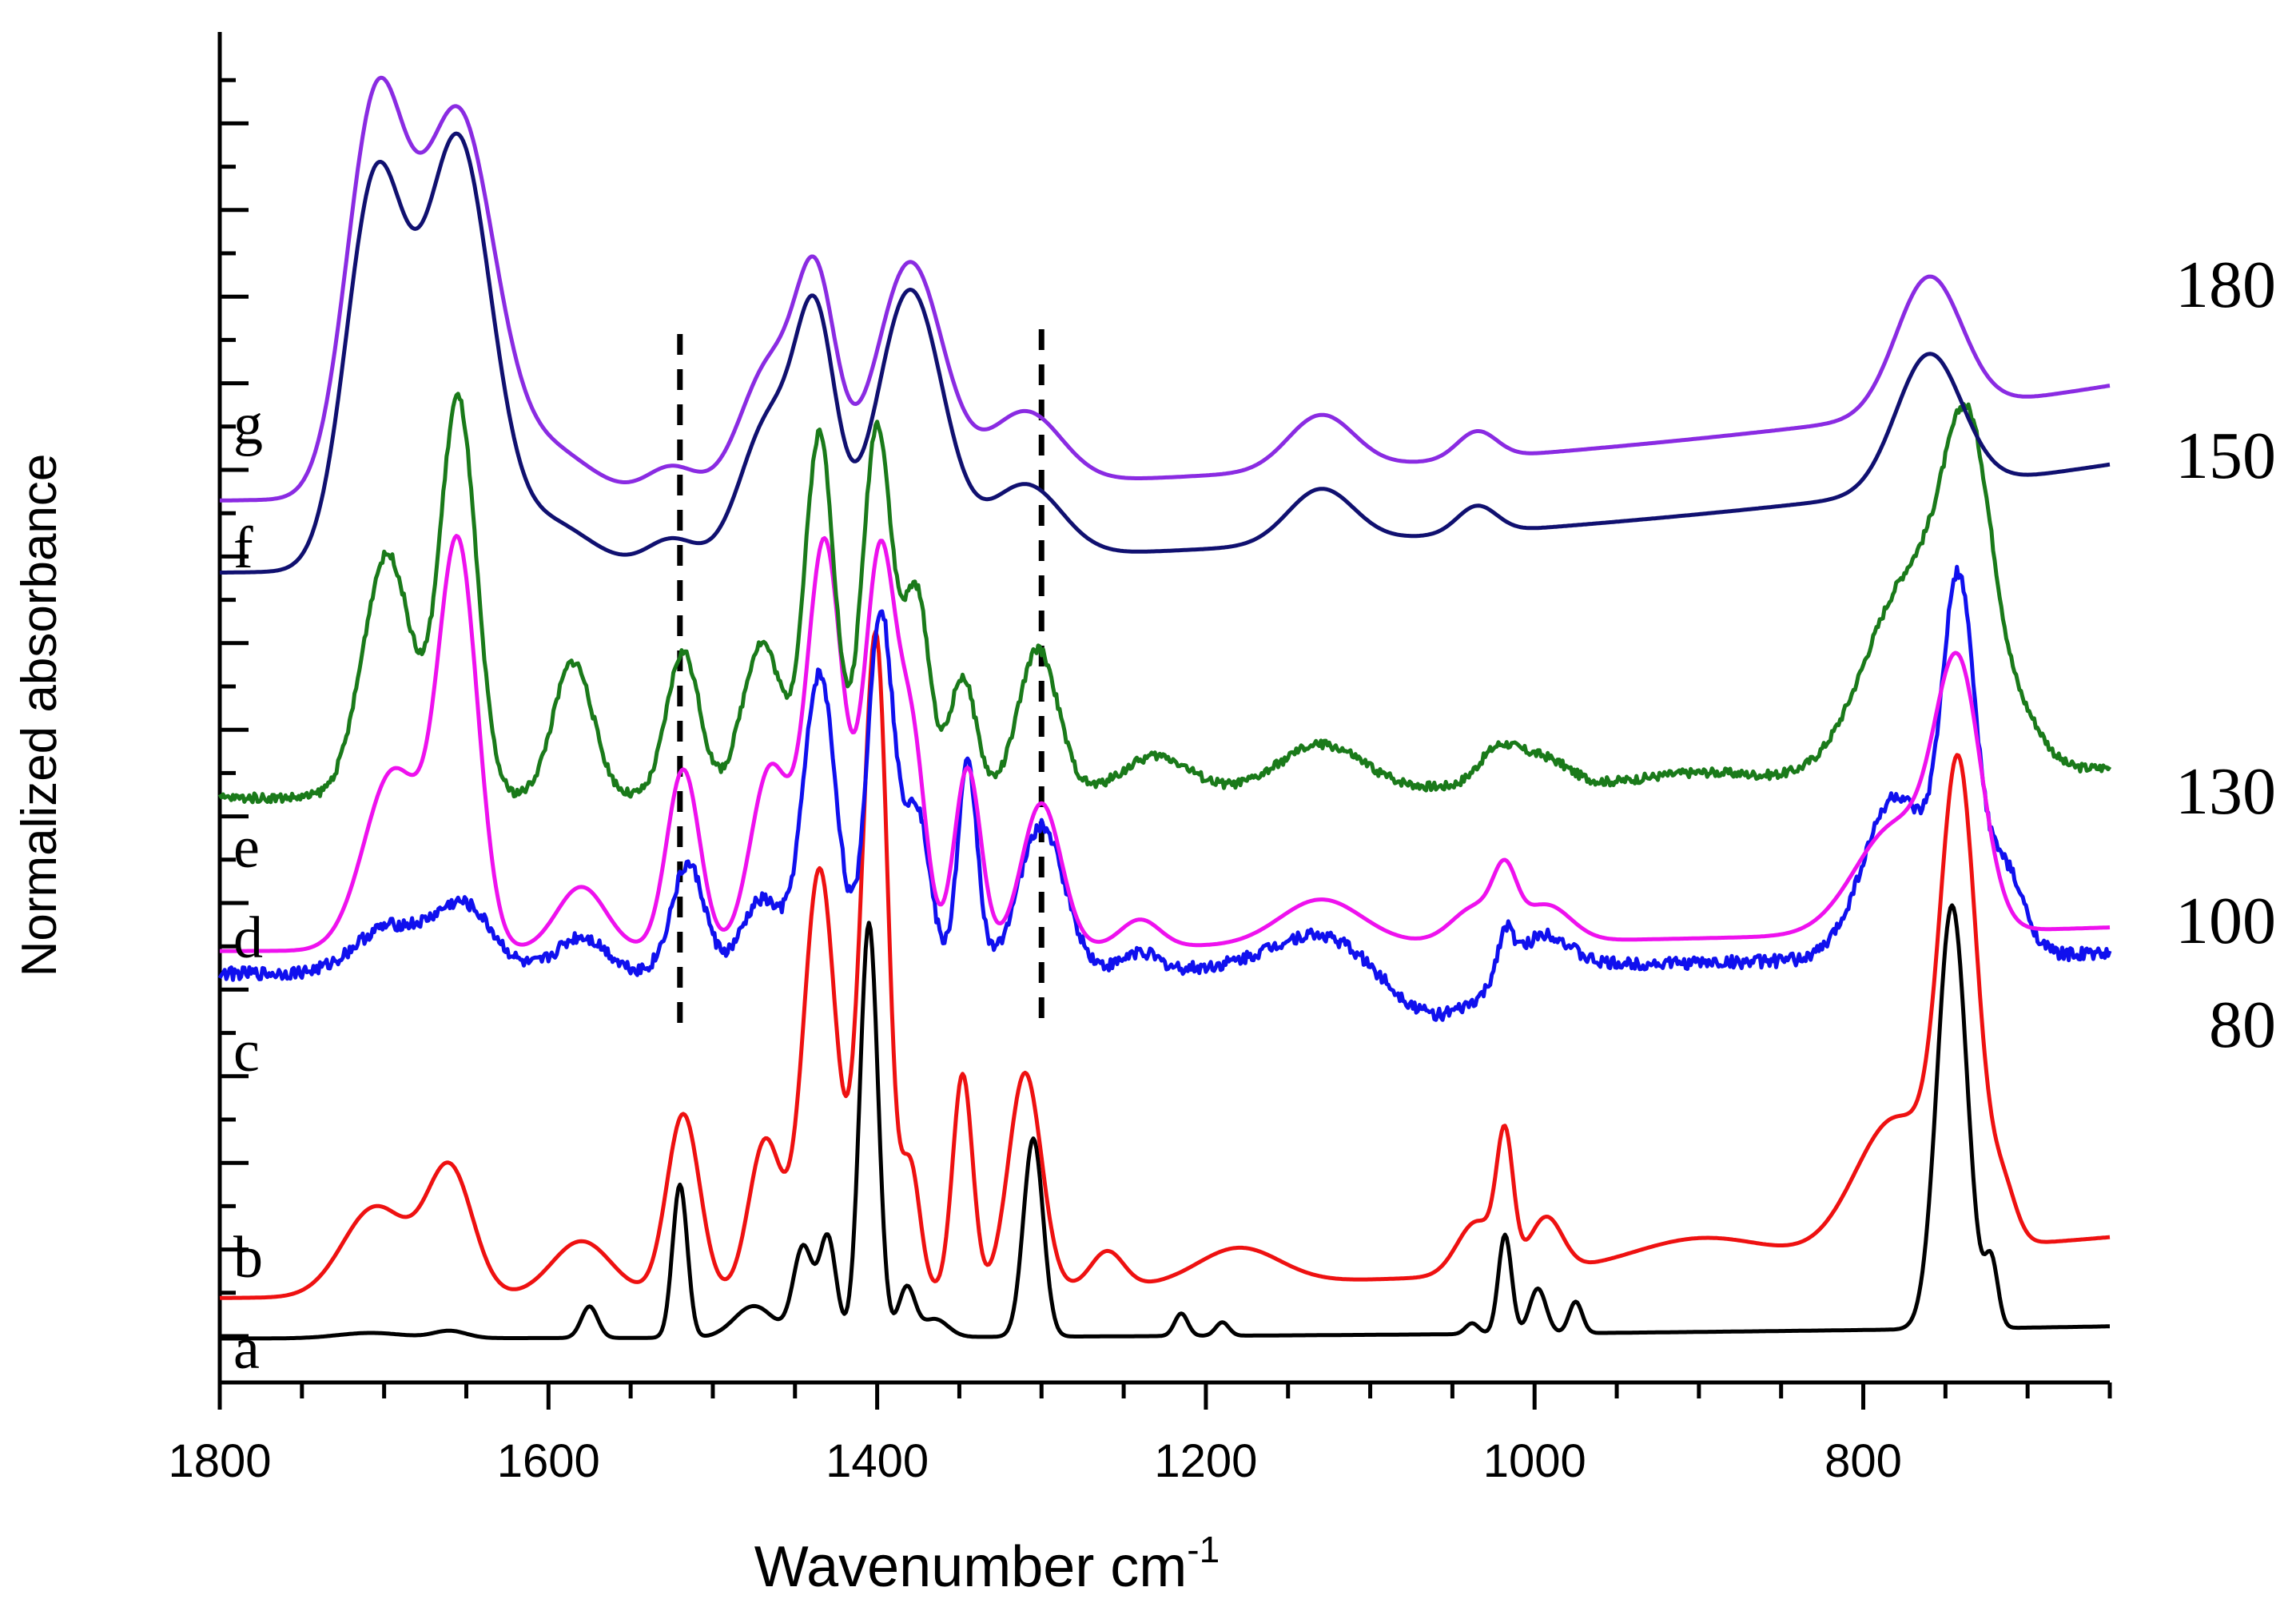  I want to click on reference-dashed-lines, so click(861, 678).